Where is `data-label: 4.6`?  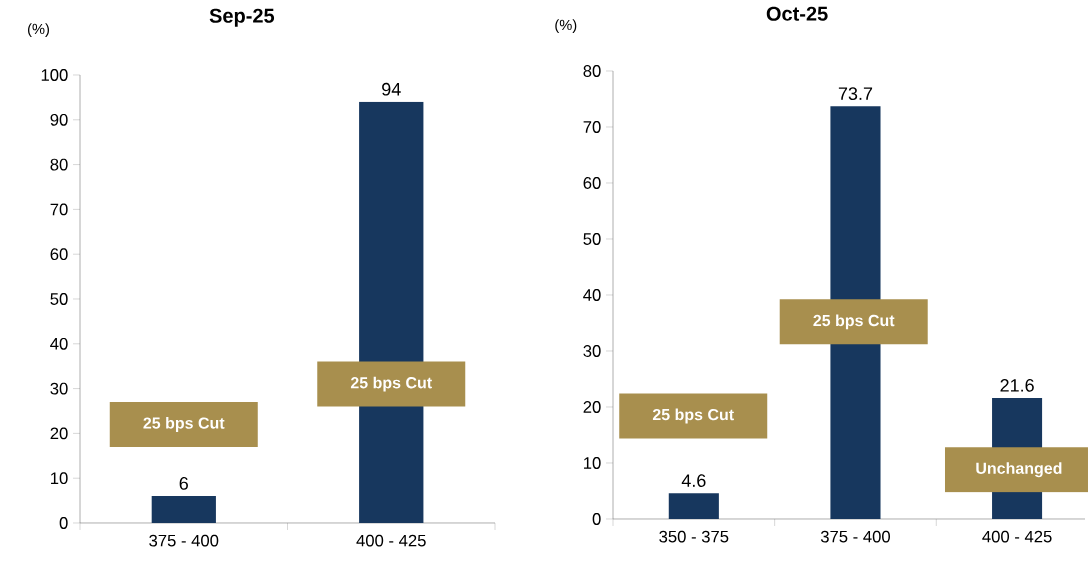 data-label: 4.6 is located at coordinates (693, 480).